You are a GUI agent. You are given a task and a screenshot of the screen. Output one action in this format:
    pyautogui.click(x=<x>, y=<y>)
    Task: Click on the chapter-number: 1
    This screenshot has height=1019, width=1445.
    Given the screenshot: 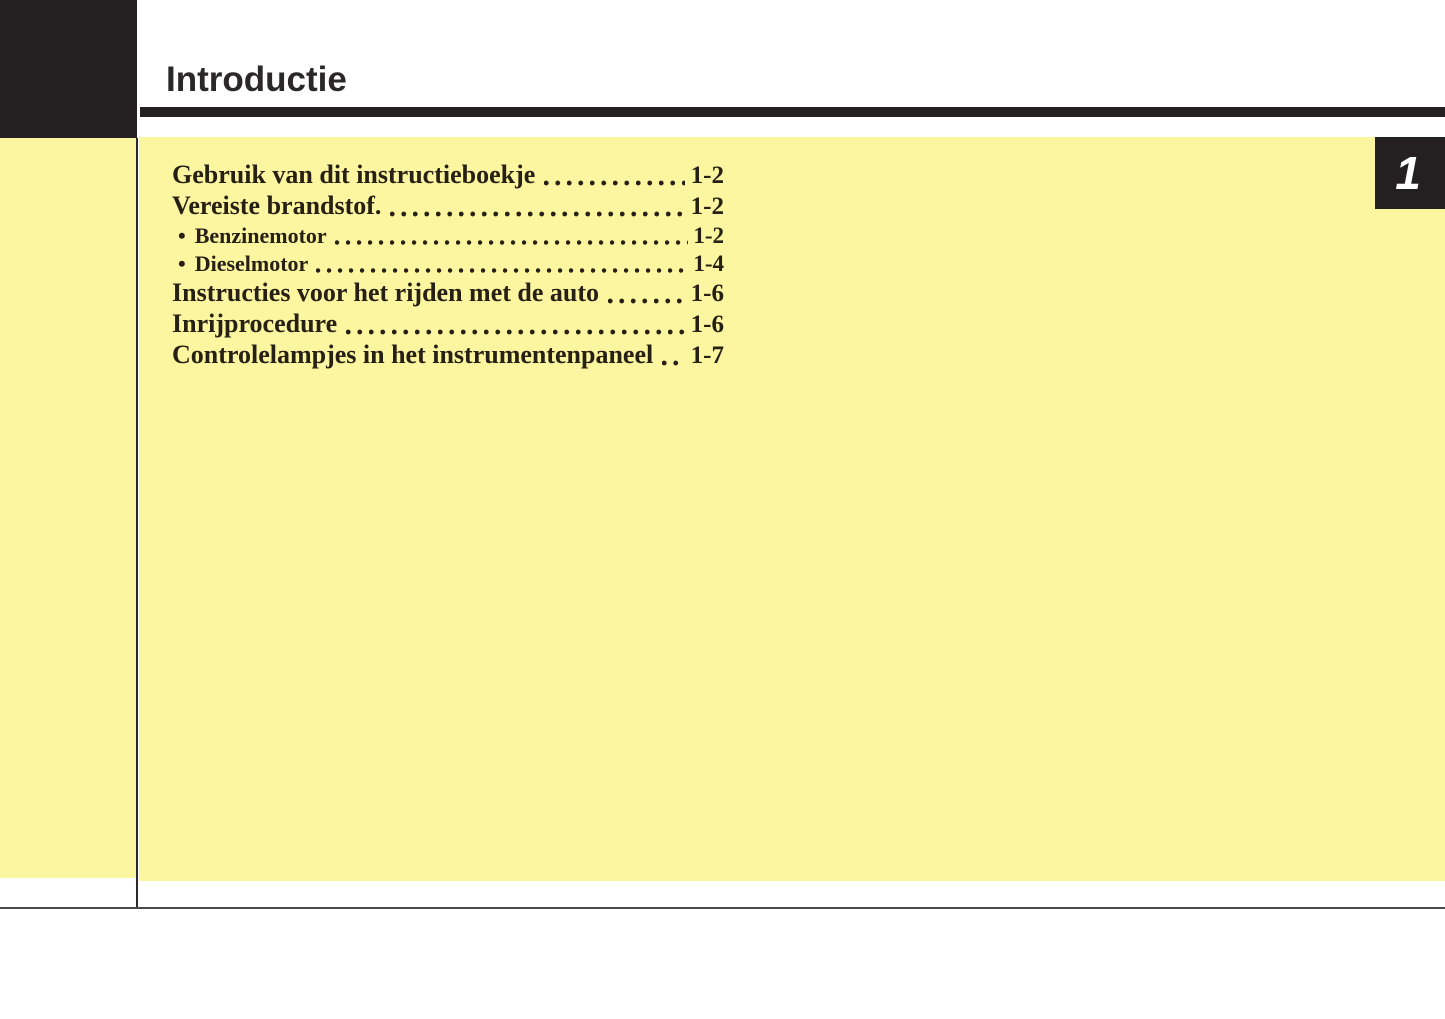 What is the action you would take?
    pyautogui.click(x=1408, y=173)
    